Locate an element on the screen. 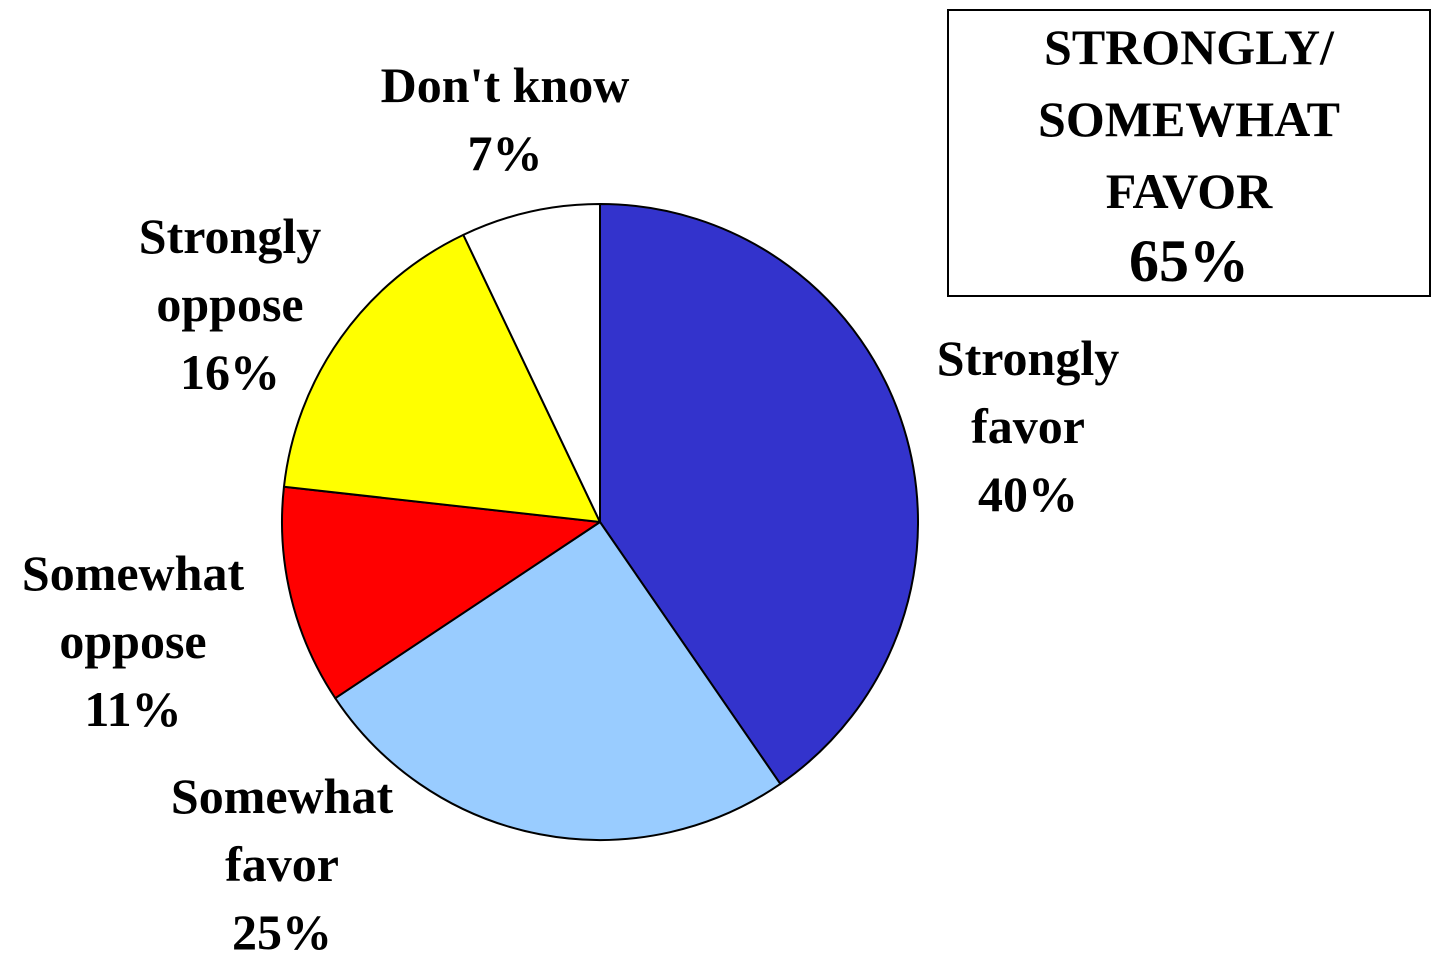 Image resolution: width=1436 pixels, height=953 pixels. slice-label: Somewhat favor 25% is located at coordinates (282, 860).